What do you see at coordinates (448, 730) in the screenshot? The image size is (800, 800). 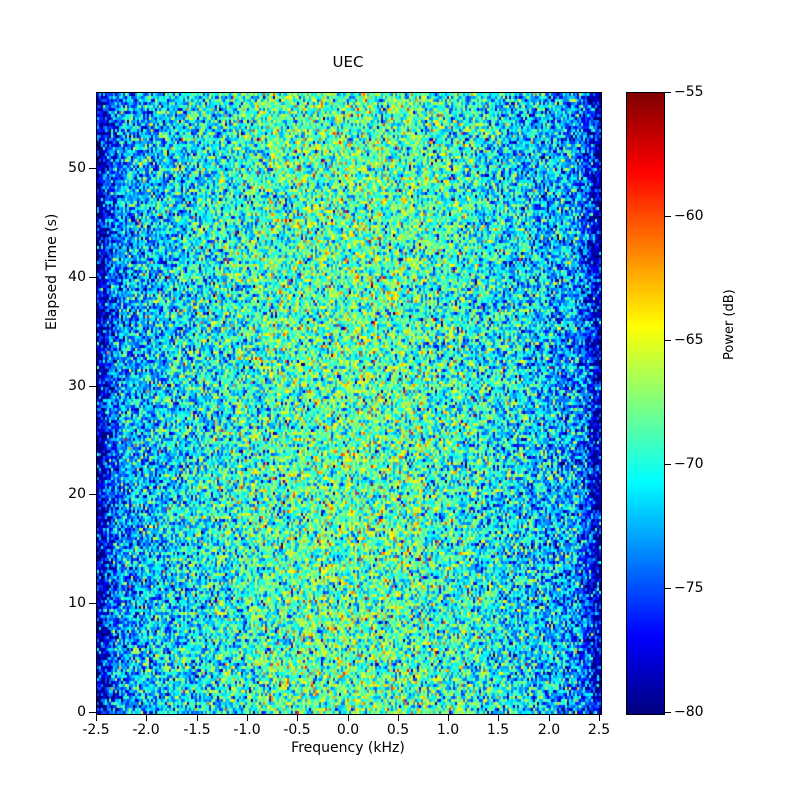 I see `x-tick-label: 1.0` at bounding box center [448, 730].